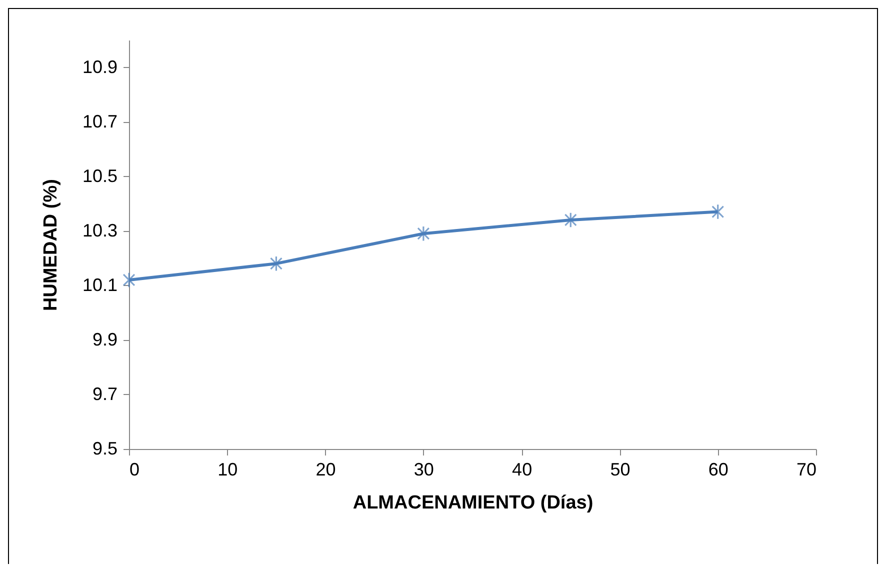 Image resolution: width=882 pixels, height=565 pixels. I want to click on y-tick-label: 10.7, so click(100, 121).